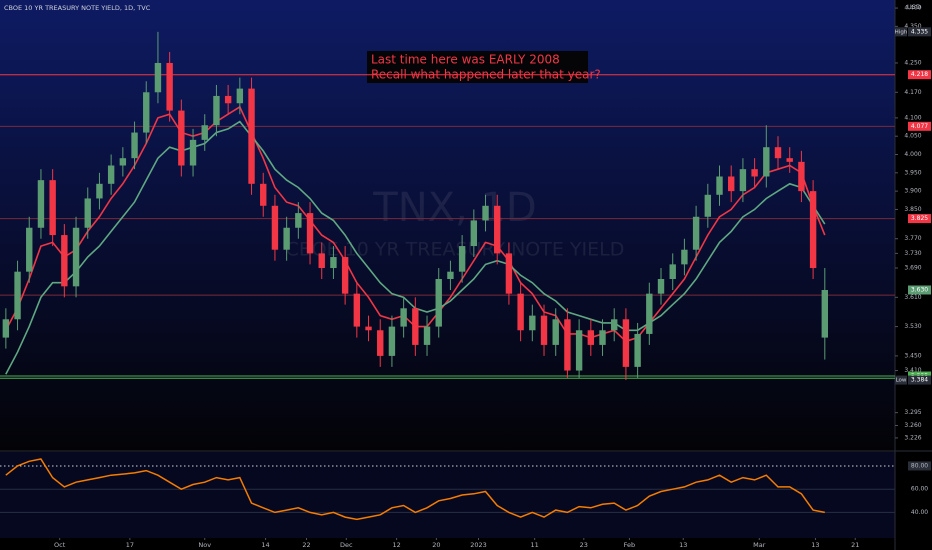 The height and width of the screenshot is (550, 932). Describe the element at coordinates (912, 26) in the screenshot. I see `y-tick-label: 4.350` at that location.